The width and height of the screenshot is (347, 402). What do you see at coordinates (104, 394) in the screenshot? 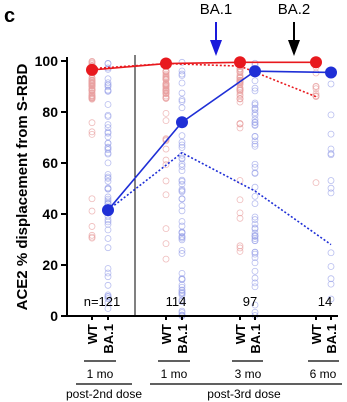
I see `period-label: post-2nd dose` at bounding box center [104, 394].